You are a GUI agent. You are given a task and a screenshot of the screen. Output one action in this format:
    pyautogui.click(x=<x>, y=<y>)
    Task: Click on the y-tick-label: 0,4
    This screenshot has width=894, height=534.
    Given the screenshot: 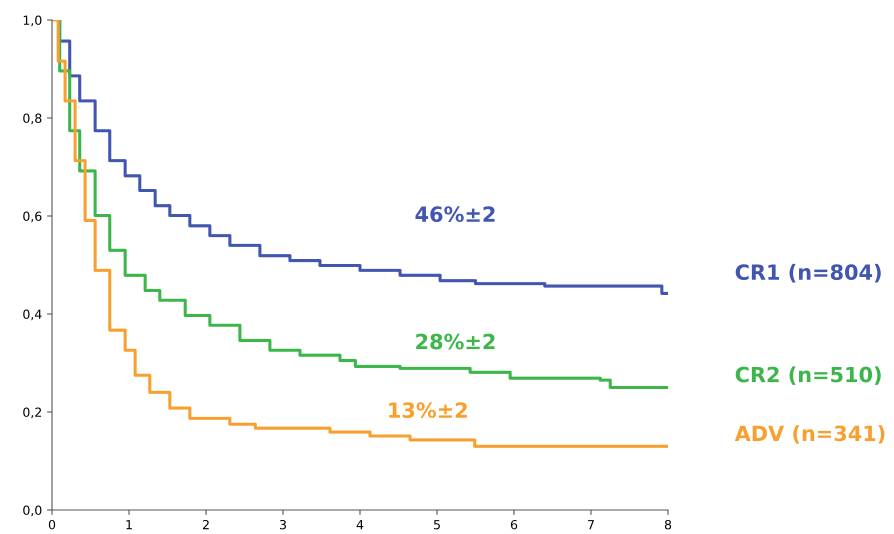 What is the action you would take?
    pyautogui.click(x=32, y=314)
    